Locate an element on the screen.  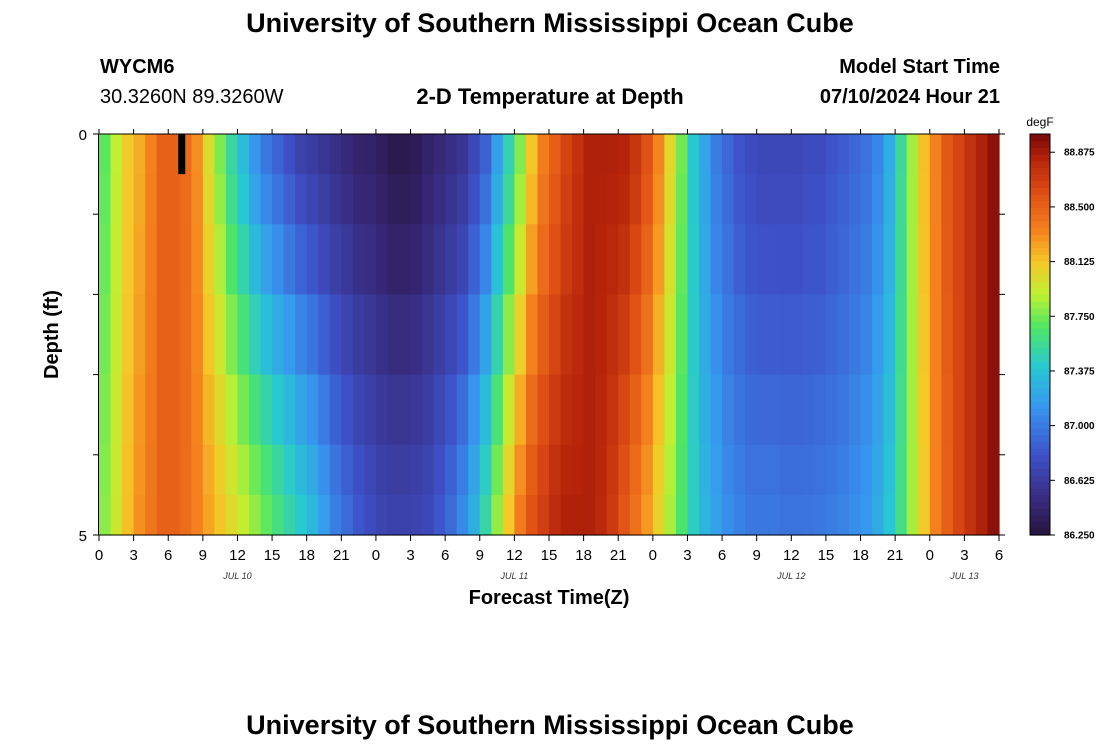
colorbar-unit-label: degF is located at coordinates (1039, 122).